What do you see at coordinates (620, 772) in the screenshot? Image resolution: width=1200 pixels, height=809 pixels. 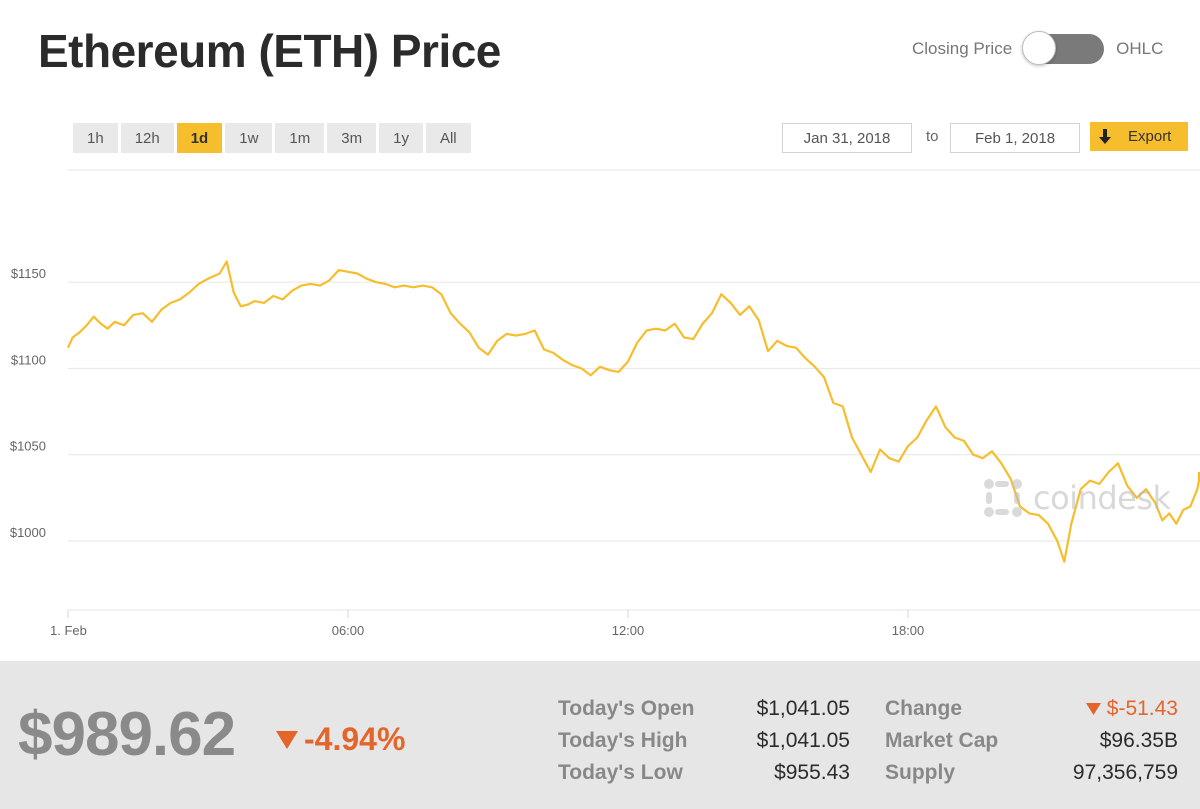 I see `stat-label-low: Today's Low` at bounding box center [620, 772].